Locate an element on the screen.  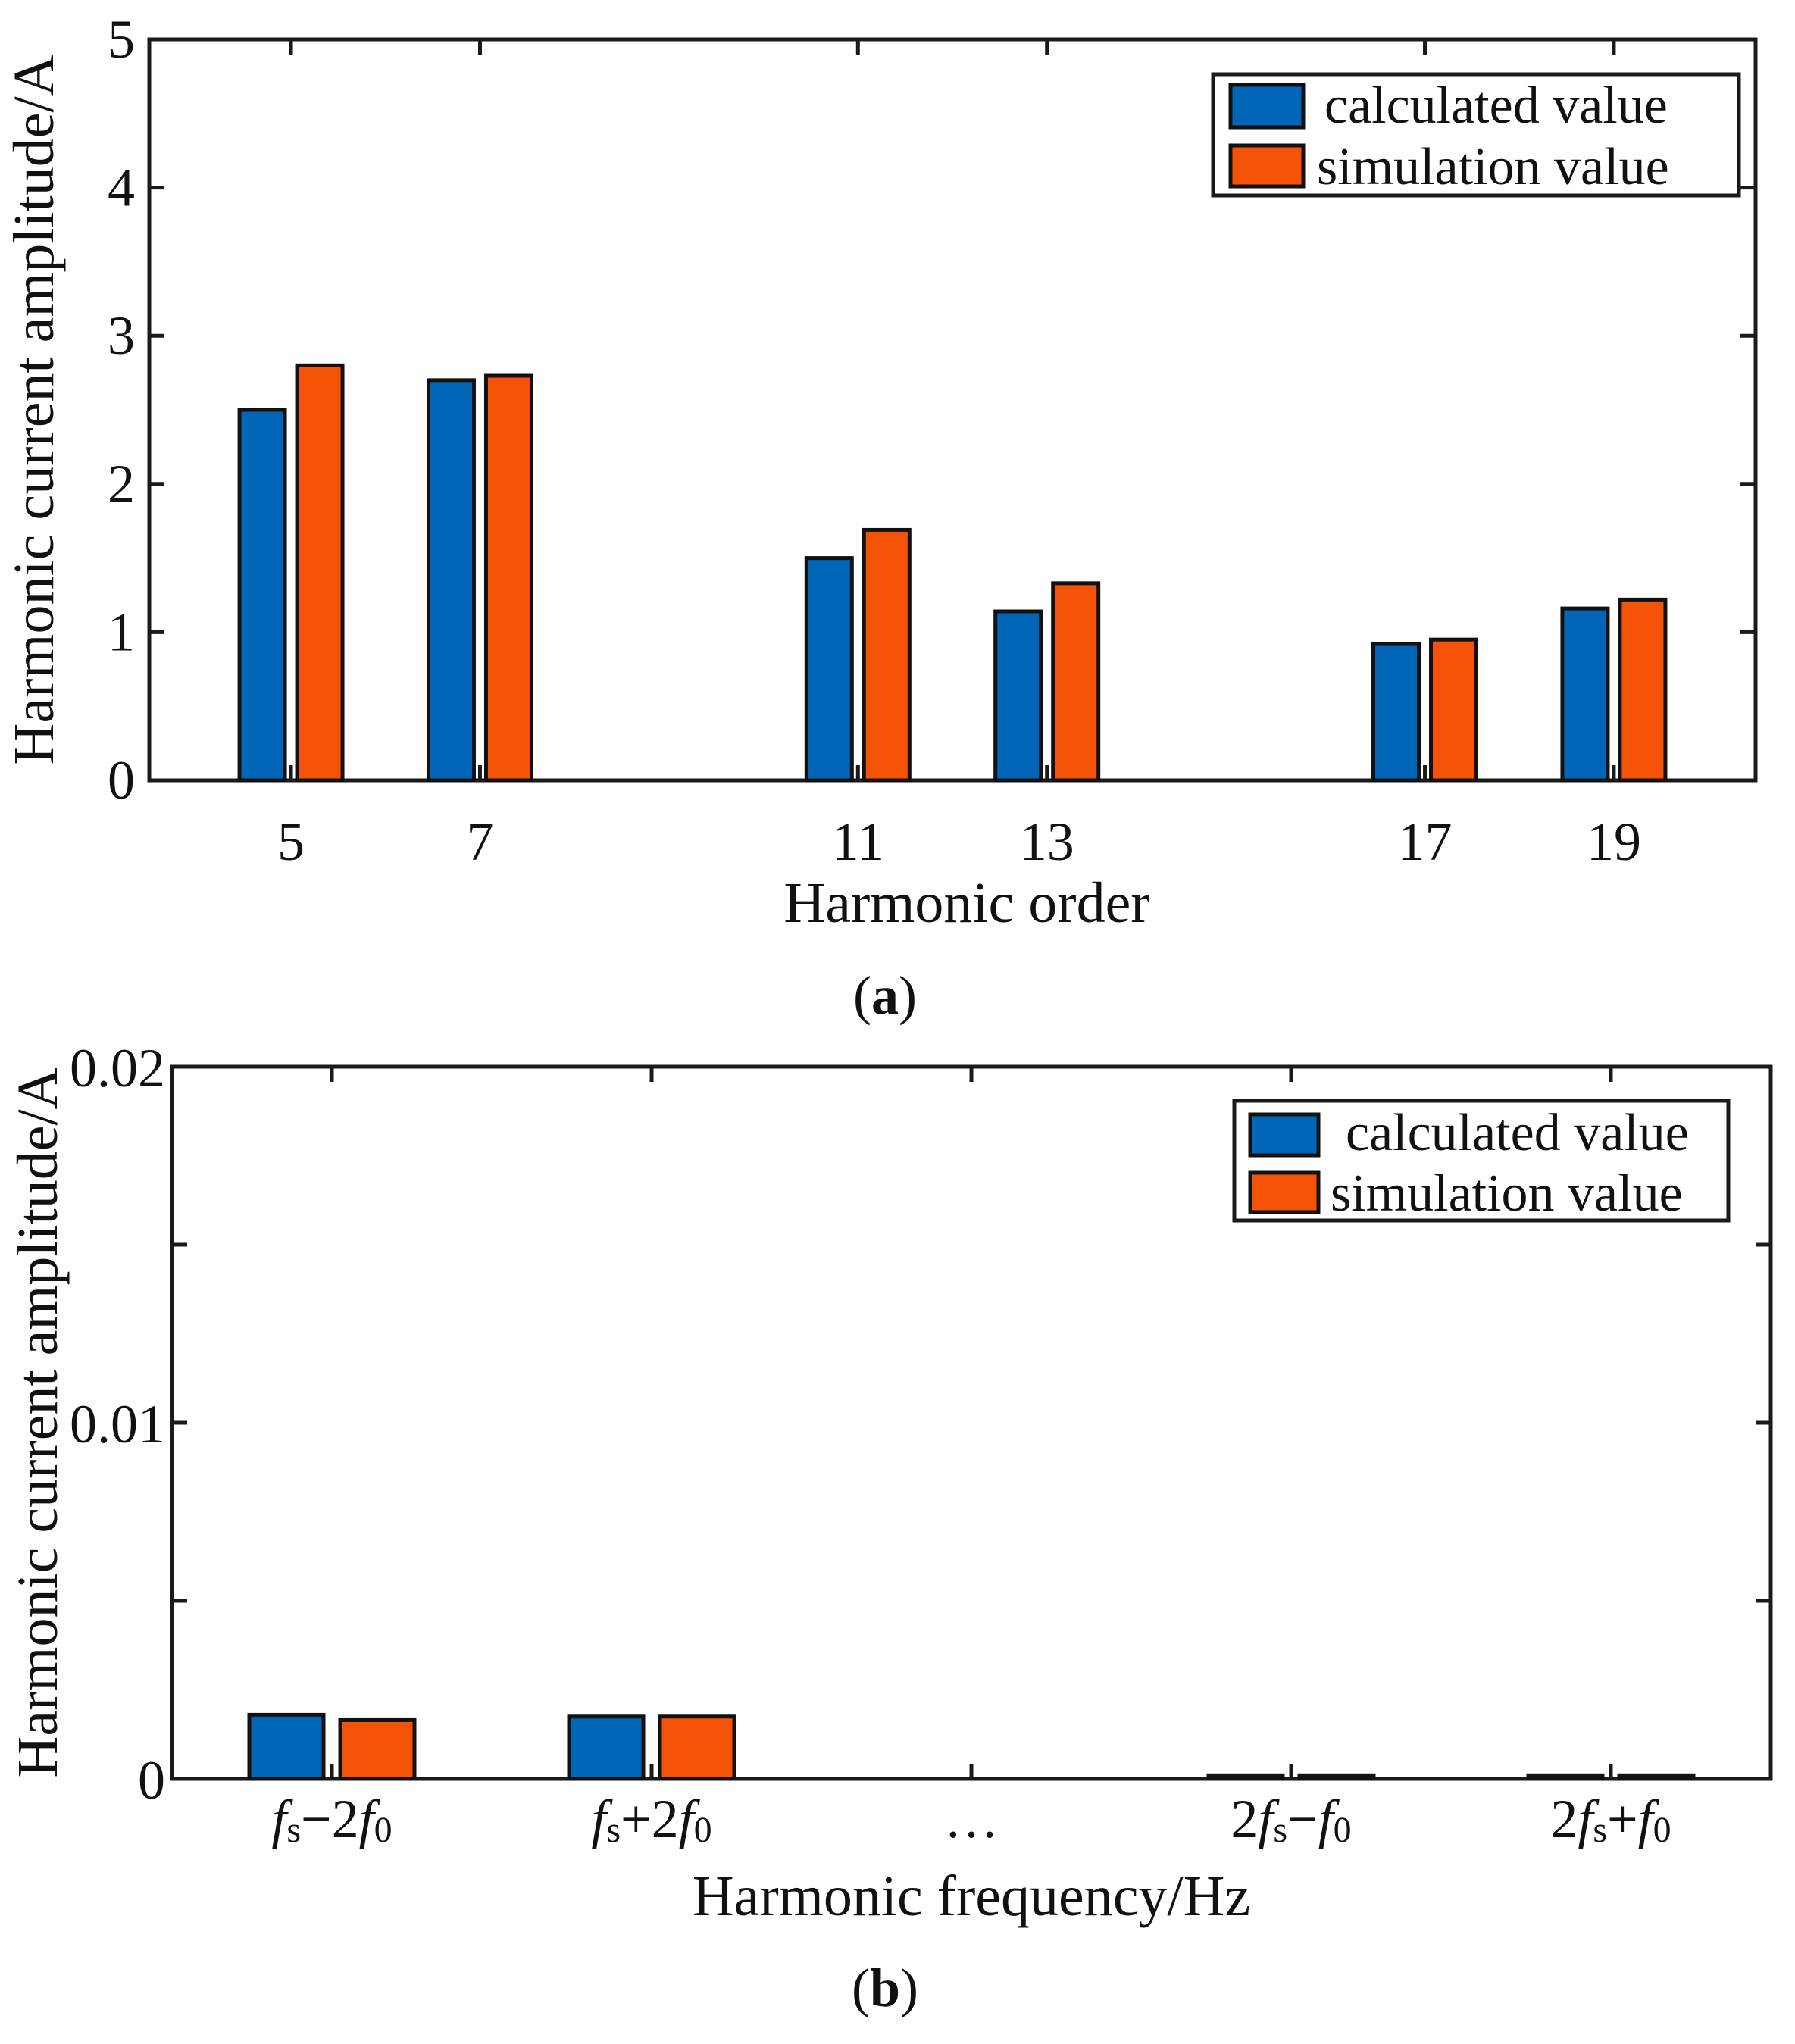
bars-calculated-group is located at coordinates (926, 1746).